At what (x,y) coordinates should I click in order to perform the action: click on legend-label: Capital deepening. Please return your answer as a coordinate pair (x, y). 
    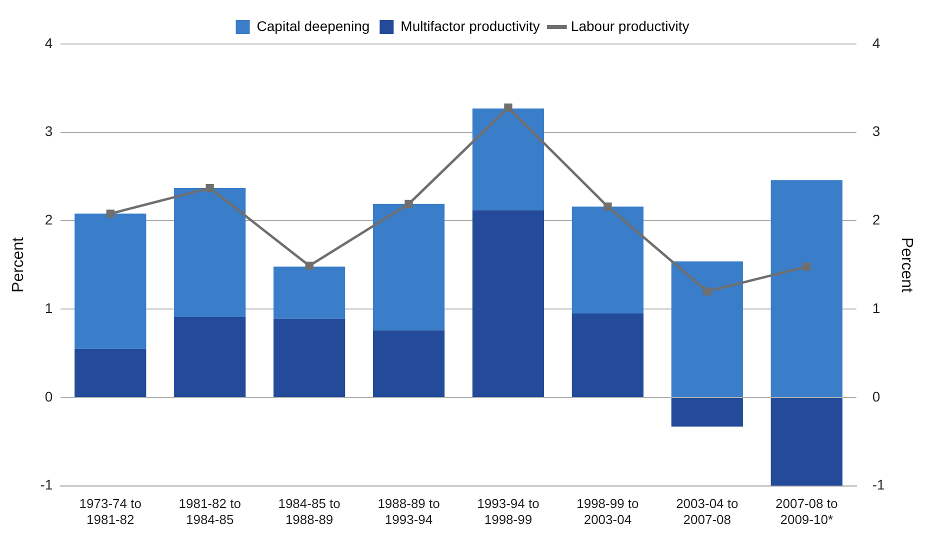
    Looking at the image, I should click on (313, 26).